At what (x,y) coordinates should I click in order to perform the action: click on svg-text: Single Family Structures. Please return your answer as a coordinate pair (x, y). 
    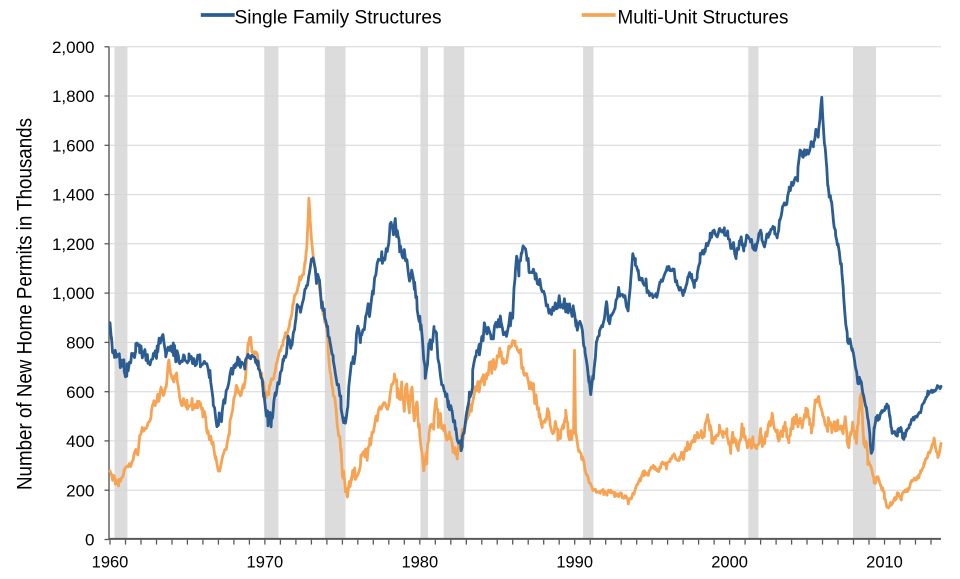
    Looking at the image, I should click on (338, 17).